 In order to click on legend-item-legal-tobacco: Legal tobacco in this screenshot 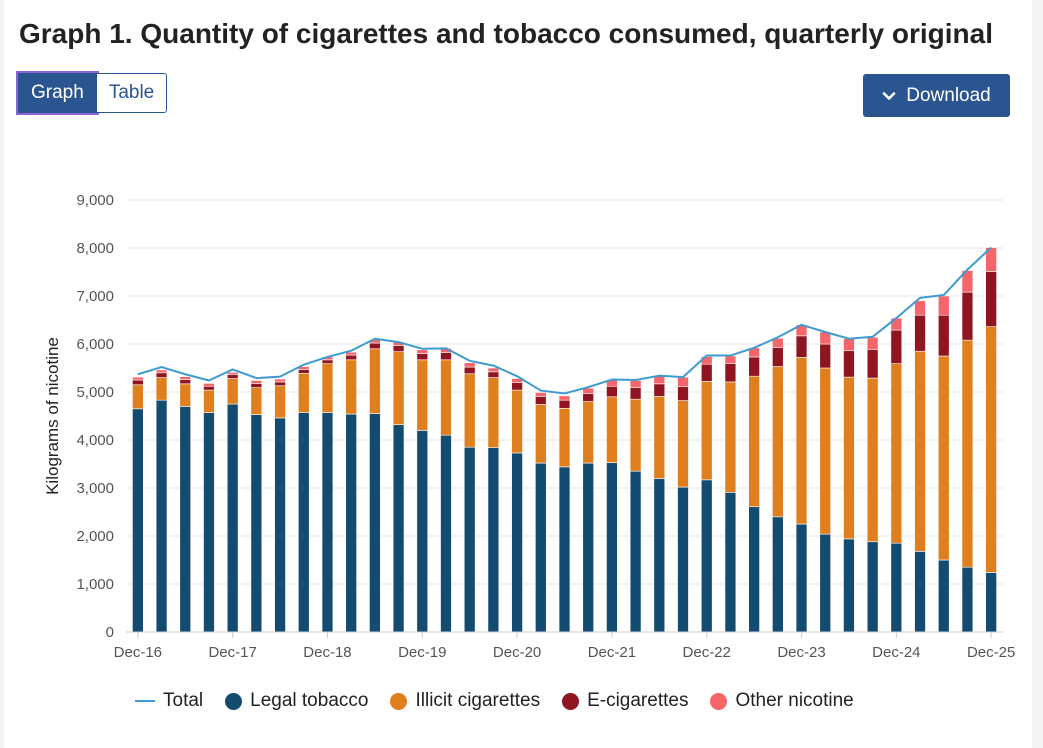, I will do `click(296, 701)`.